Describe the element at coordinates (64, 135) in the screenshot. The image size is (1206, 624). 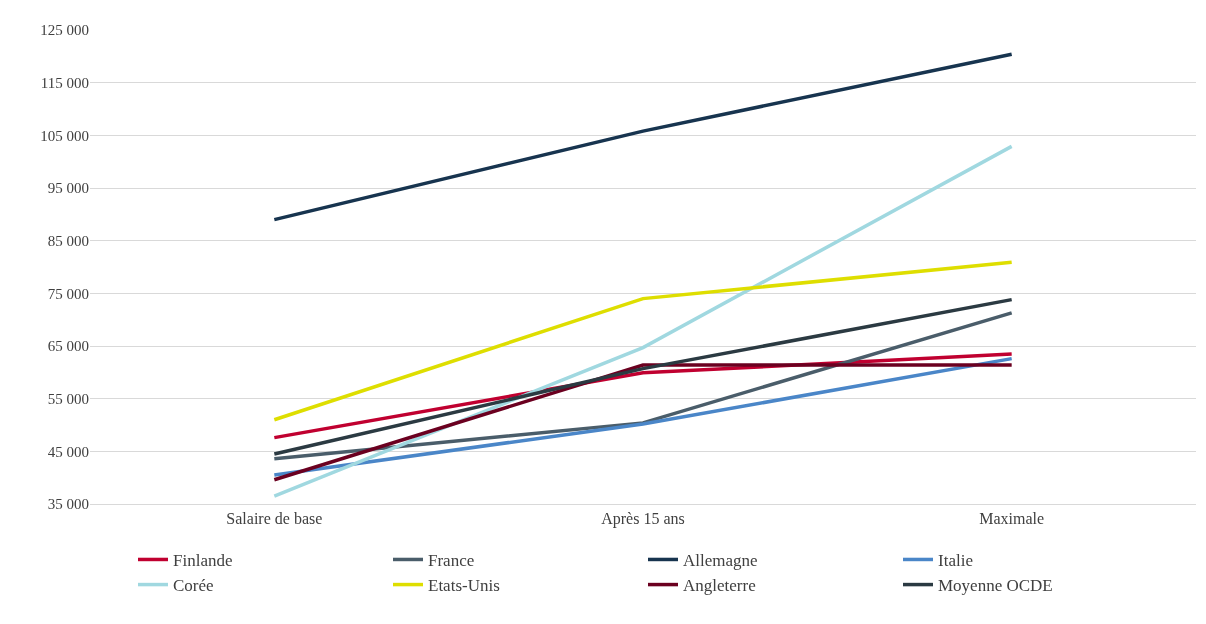
I see `y-tick-label: 105 000` at that location.